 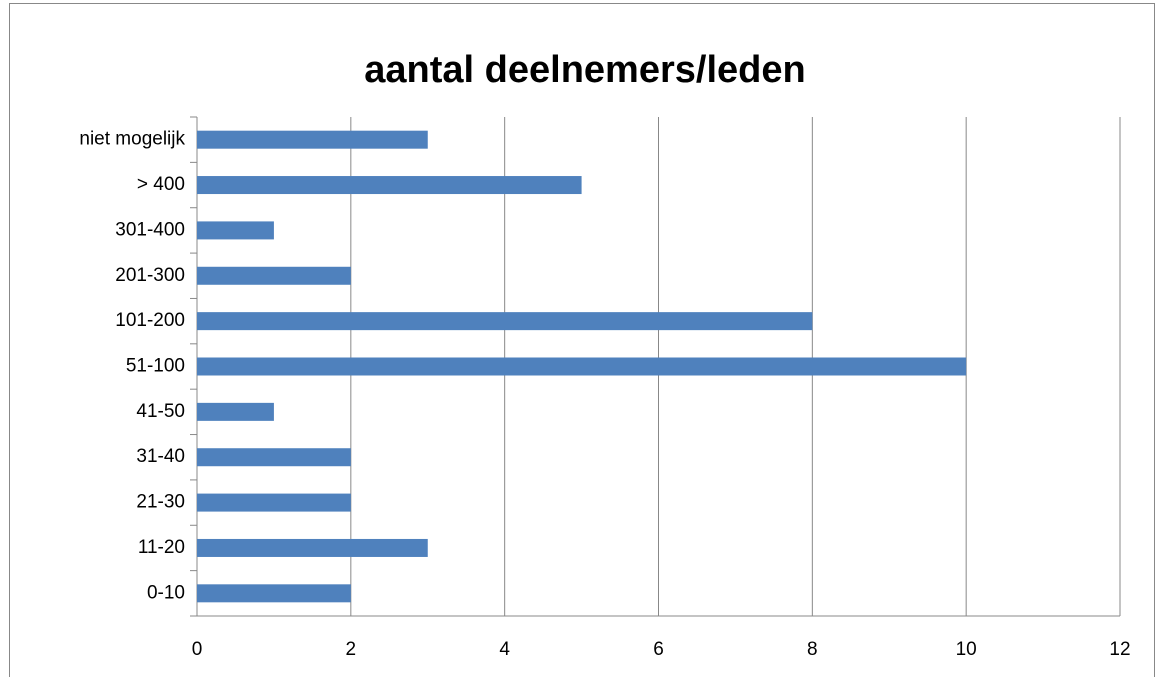 I want to click on x-tick-label: 10, so click(x=966, y=649).